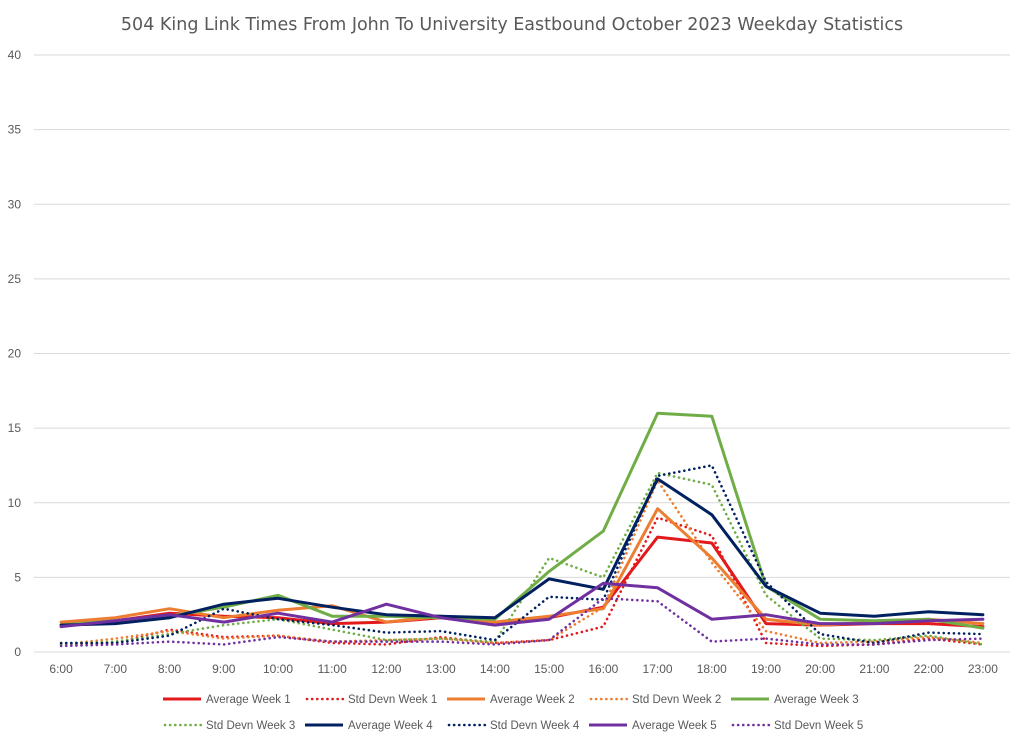 This screenshot has height=743, width=1024. What do you see at coordinates (820, 669) in the screenshot?
I see `x-tick-label: 20:00` at bounding box center [820, 669].